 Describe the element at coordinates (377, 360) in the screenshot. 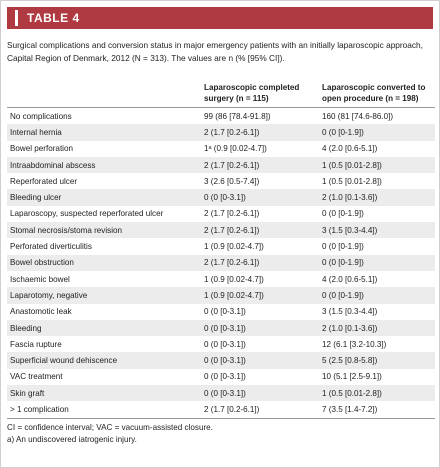

I see `cell: 5 (2.5 [0.8-5.8])` at that location.